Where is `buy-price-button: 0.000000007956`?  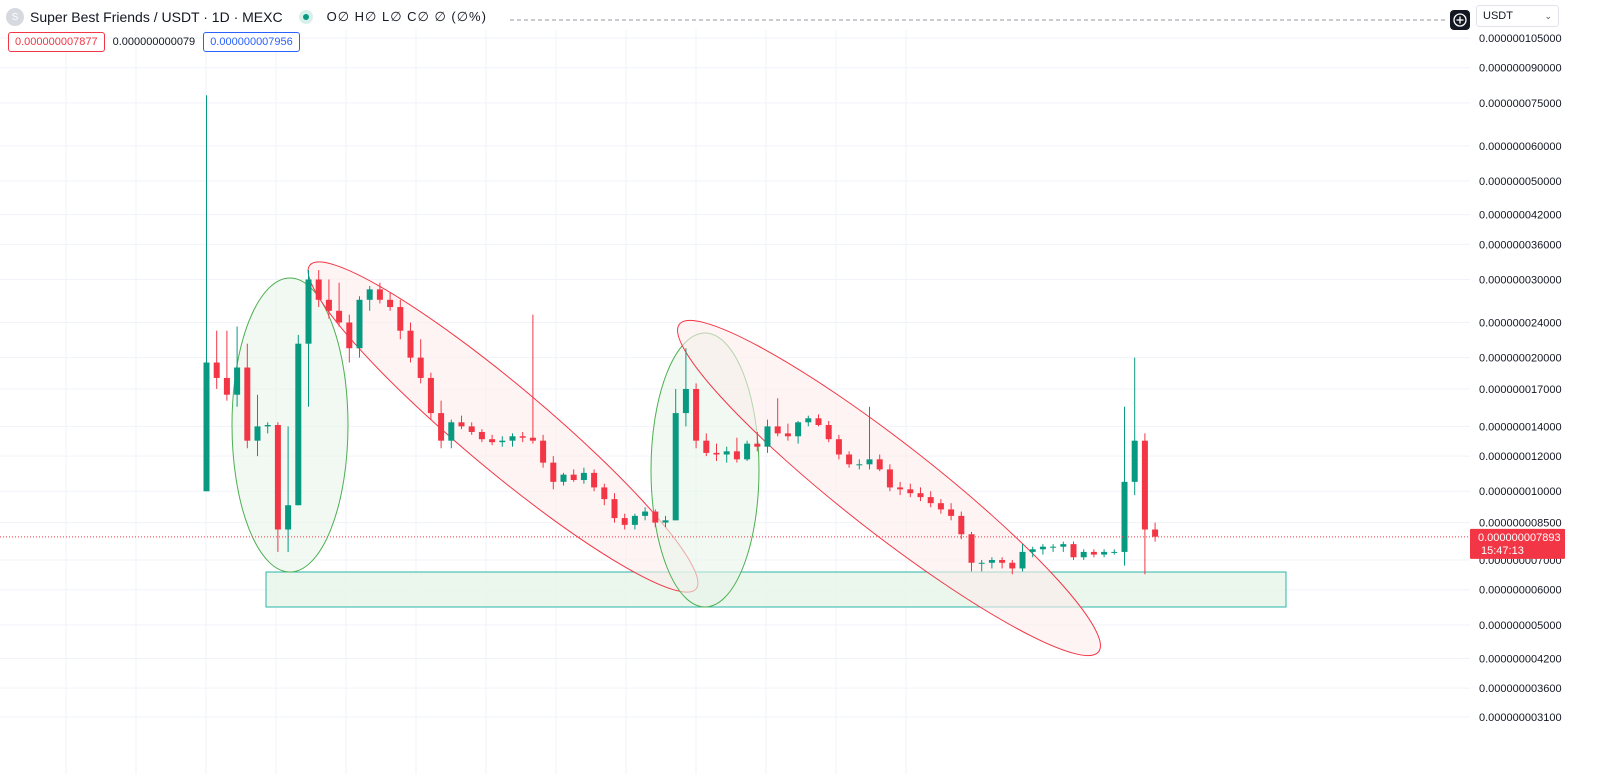
buy-price-button: 0.000000007956 is located at coordinates (251, 42).